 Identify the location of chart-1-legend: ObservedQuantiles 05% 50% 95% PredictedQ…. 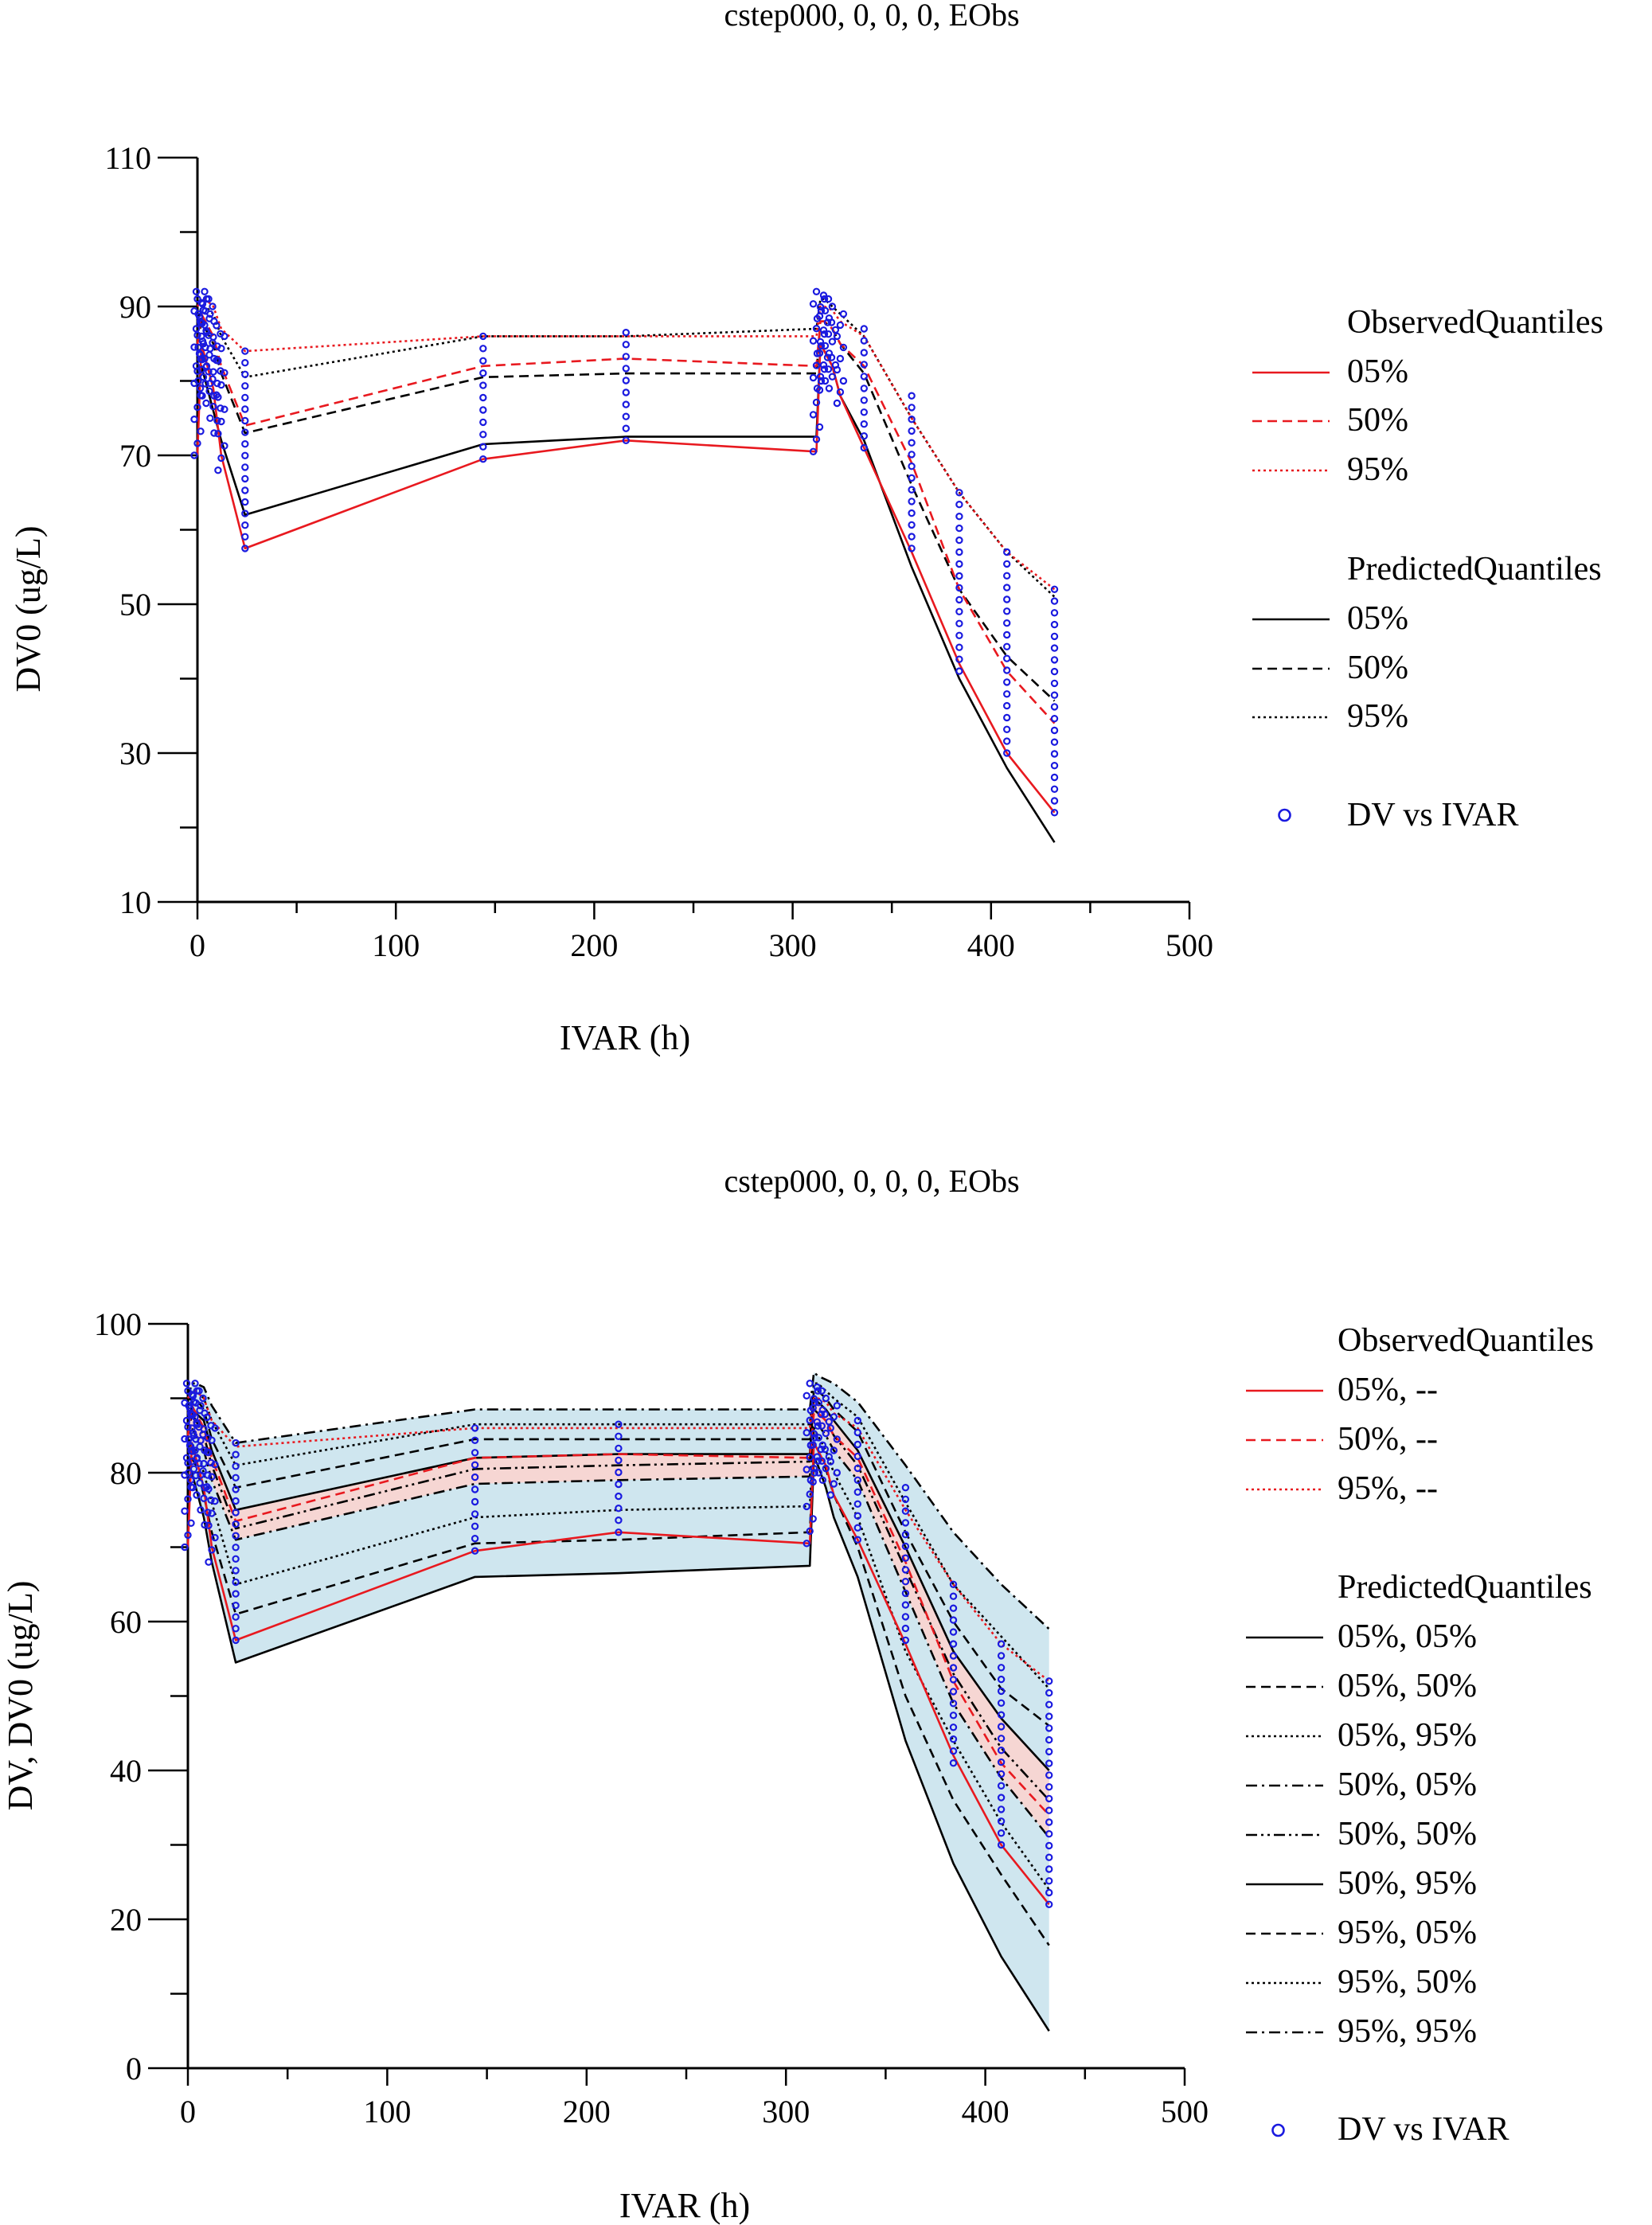
(1427, 569).